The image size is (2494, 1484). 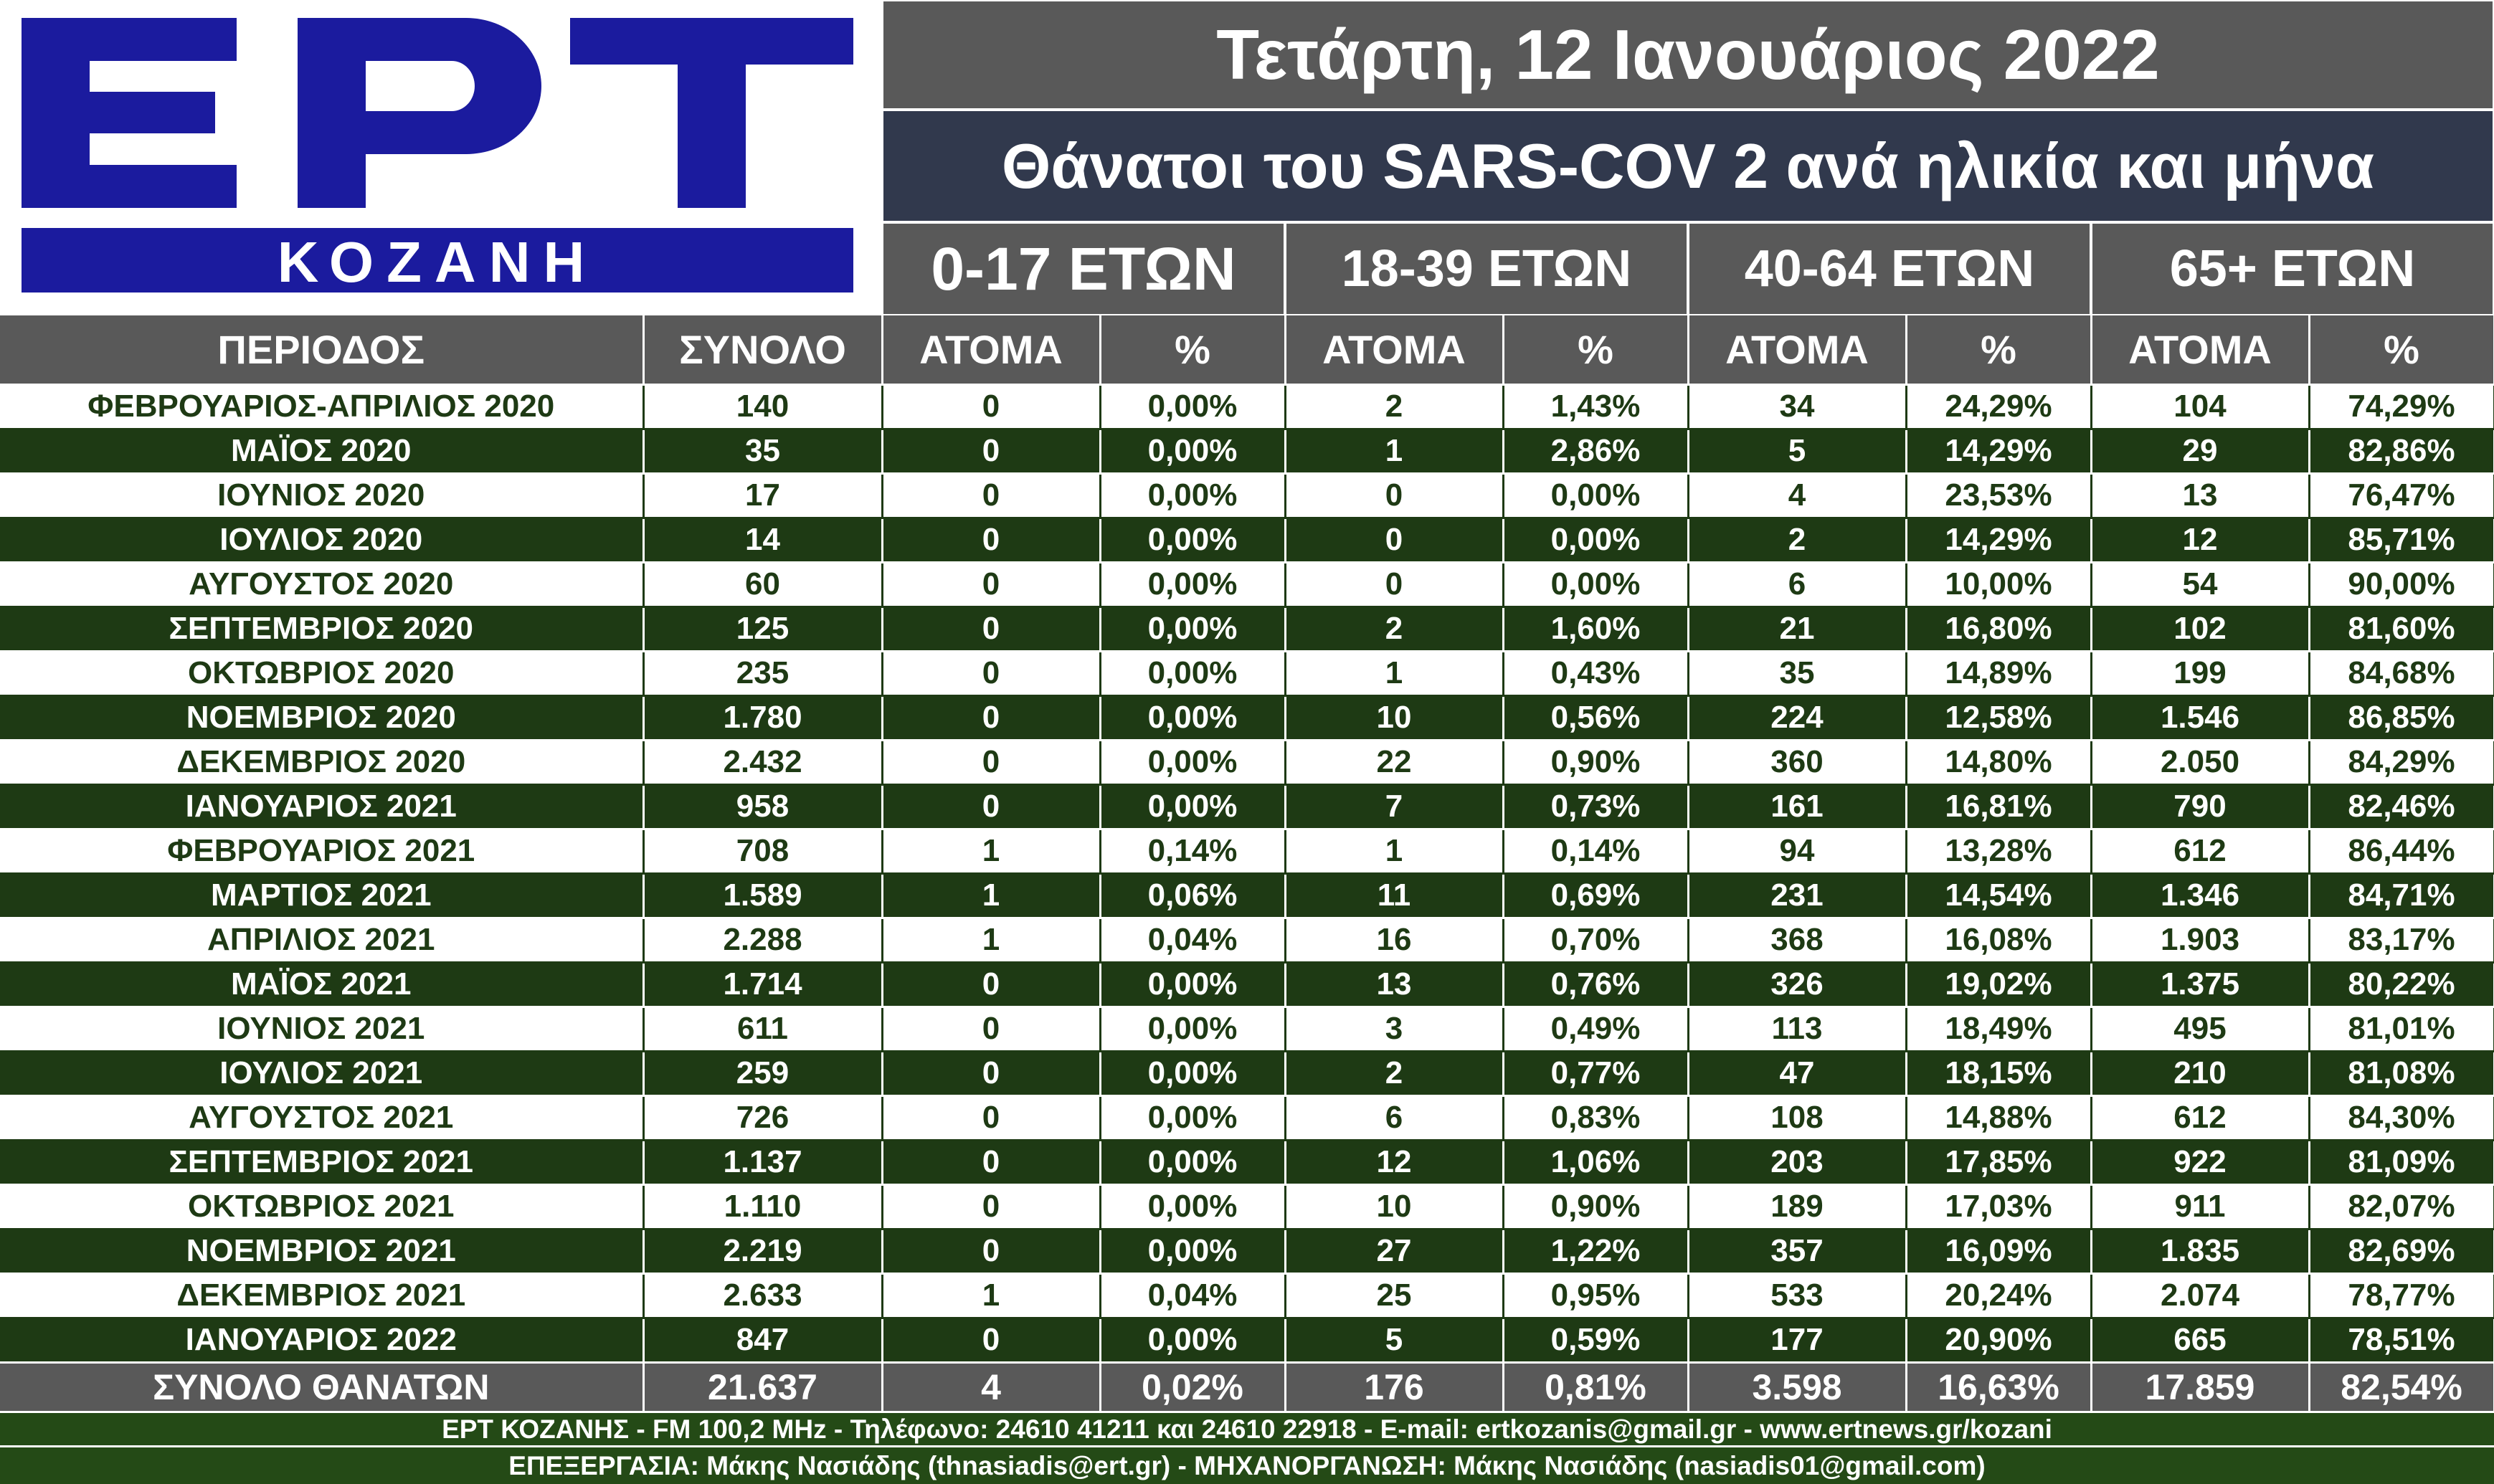 What do you see at coordinates (763, 674) in the screenshot?
I see `table-cell: 235` at bounding box center [763, 674].